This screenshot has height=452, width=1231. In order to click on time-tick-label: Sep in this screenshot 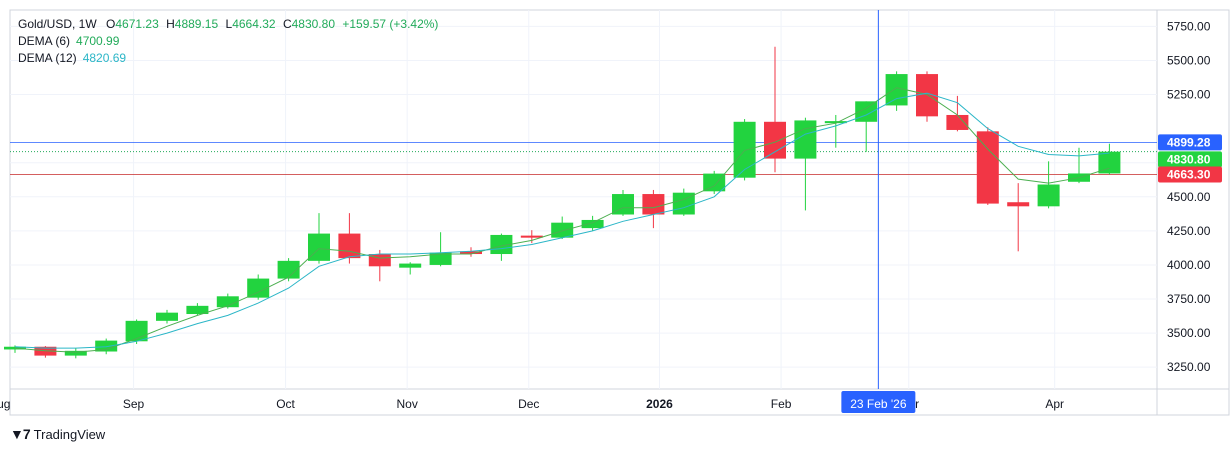, I will do `click(134, 404)`.